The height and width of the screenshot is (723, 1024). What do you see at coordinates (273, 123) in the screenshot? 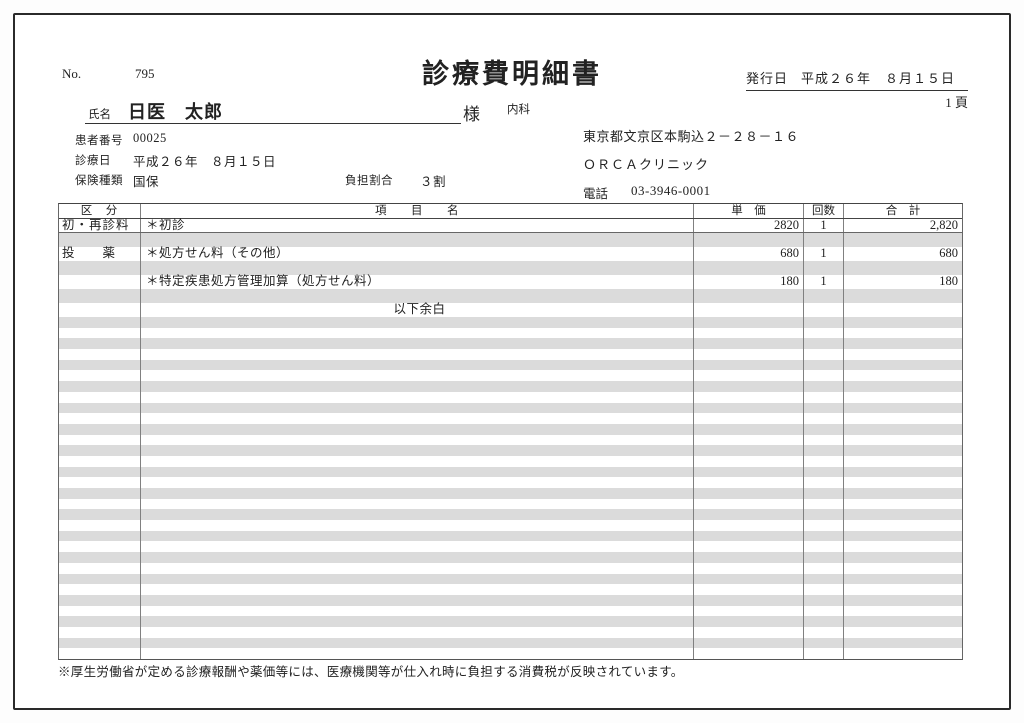
I see `name-underline` at bounding box center [273, 123].